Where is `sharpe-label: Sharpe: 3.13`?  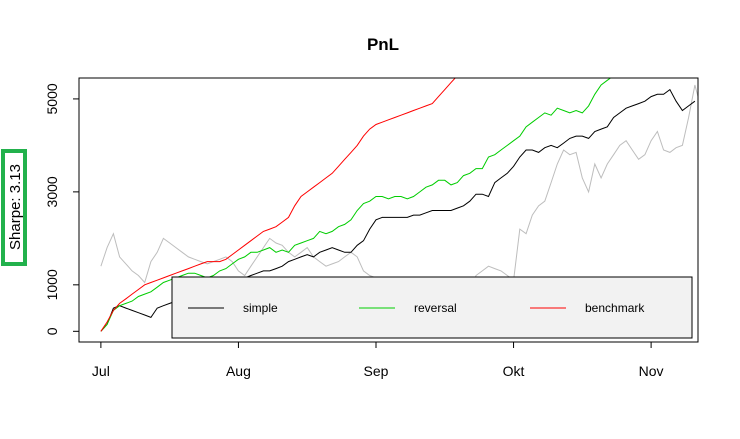
sharpe-label: Sharpe: 3.13 is located at coordinates (15, 207).